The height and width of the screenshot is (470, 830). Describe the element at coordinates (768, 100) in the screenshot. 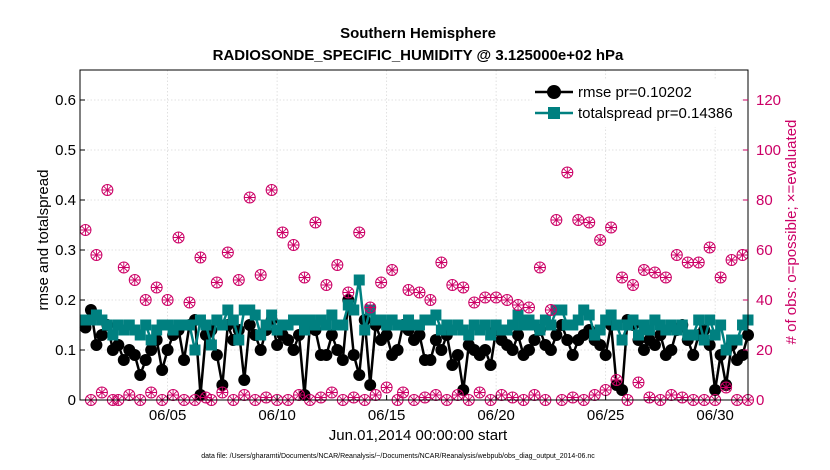

I see `y-tick-label-right: 120` at that location.